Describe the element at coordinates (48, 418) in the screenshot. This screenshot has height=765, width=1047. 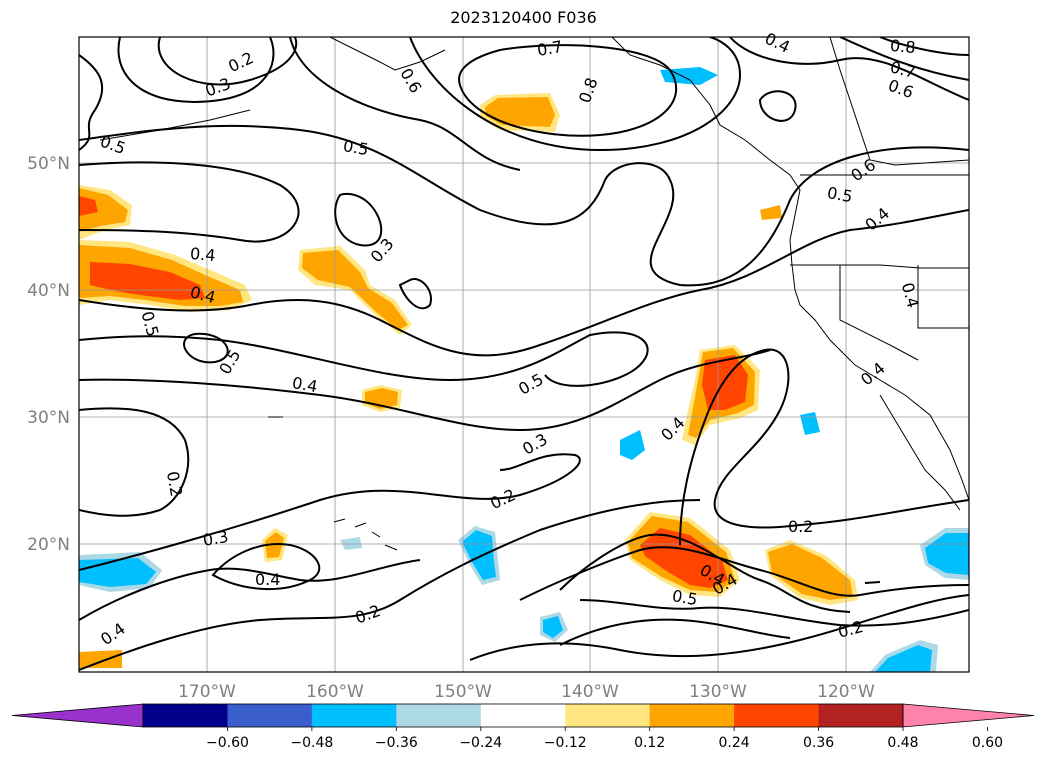
I see `lat-label: 30°N` at that location.